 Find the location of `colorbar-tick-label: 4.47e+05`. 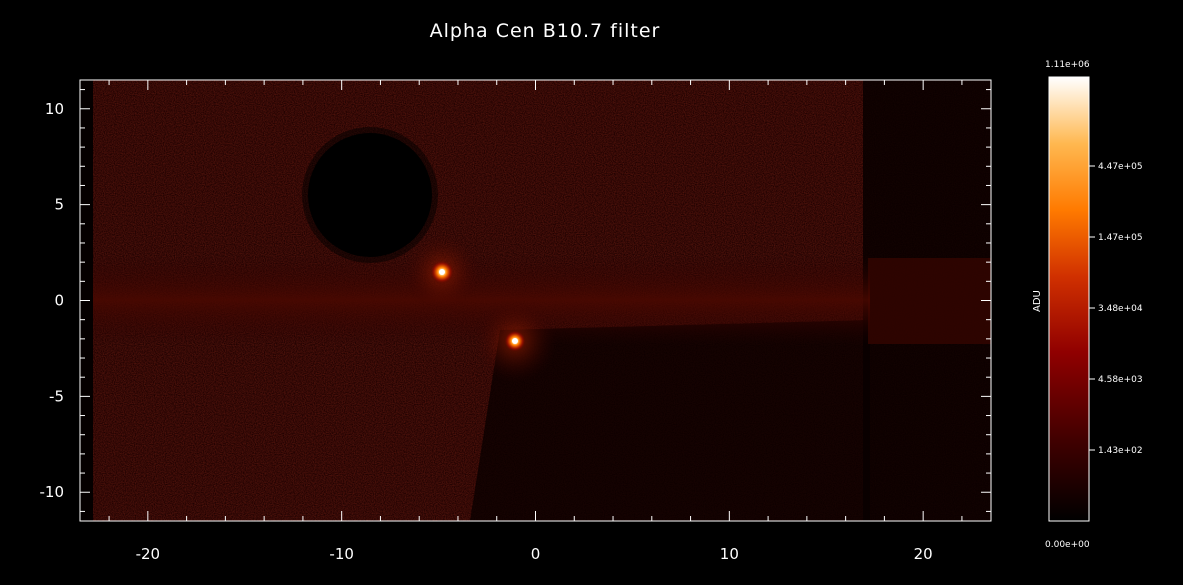

colorbar-tick-label: 4.47e+05 is located at coordinates (1120, 167).